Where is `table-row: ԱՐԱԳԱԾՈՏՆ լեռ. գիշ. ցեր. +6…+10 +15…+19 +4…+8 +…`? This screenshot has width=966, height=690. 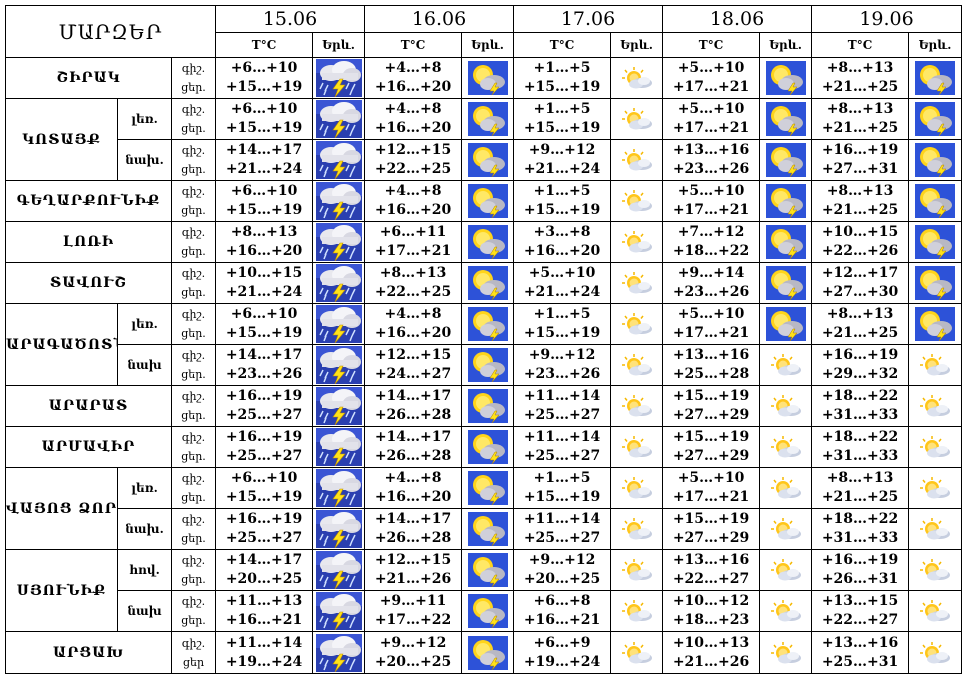 table-row: ԱՐԱԳԱԾՈՏՆ լեռ. գիշ. ցեր. +6…+10 +15…+19 +4…+8 +… is located at coordinates (484, 344).